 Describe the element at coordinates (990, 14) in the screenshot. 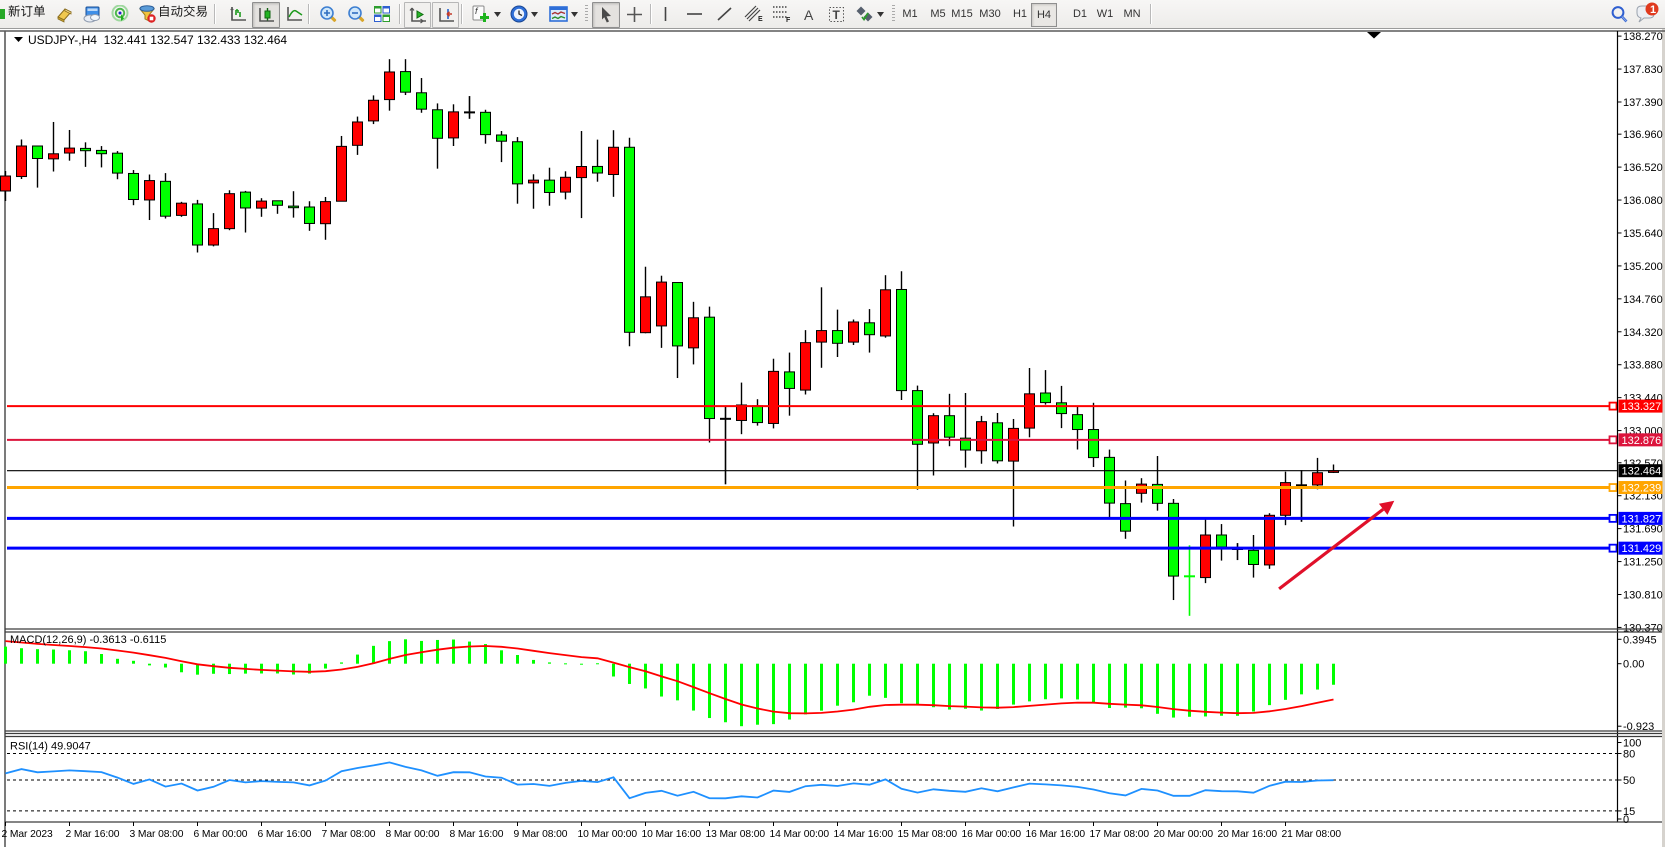

I see `timeframe-m30: M30` at that location.